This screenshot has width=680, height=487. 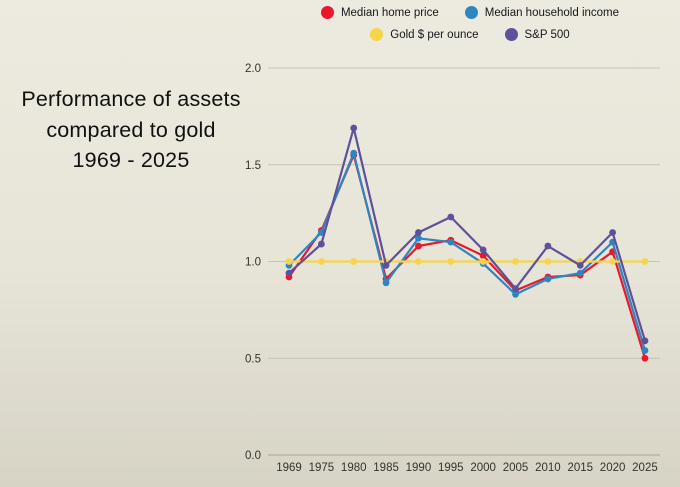 I want to click on legend-label: Median home price, so click(x=389, y=12).